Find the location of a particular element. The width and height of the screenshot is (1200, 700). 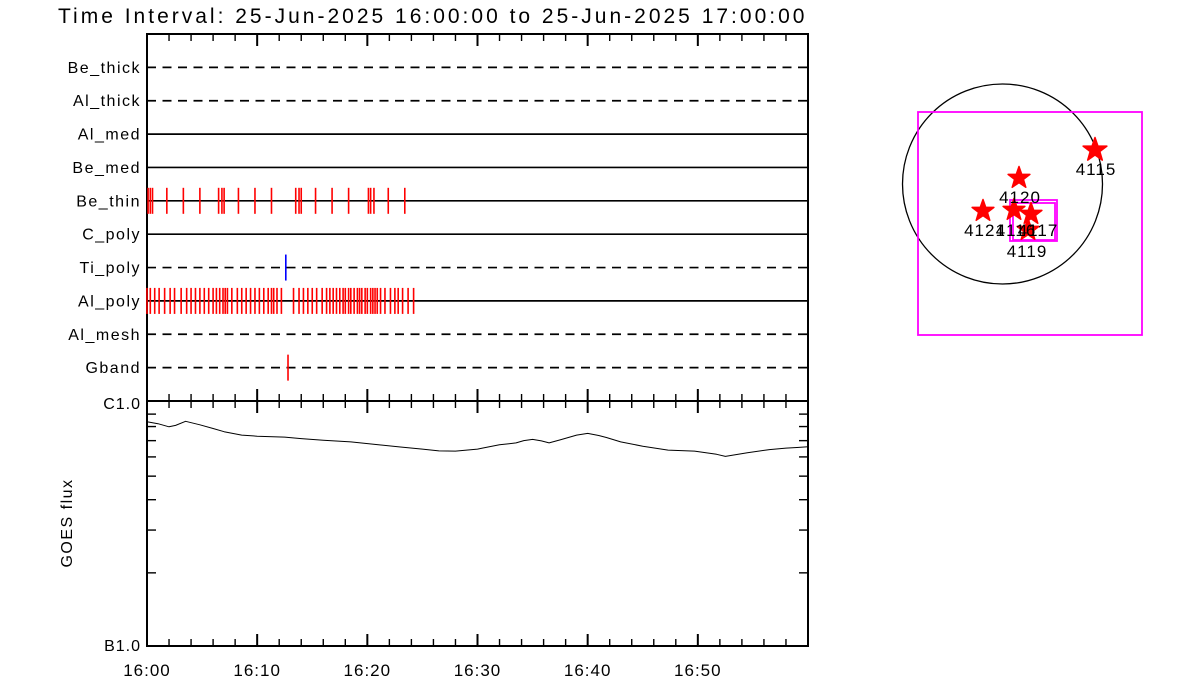

active-region-label-4117: 4117 is located at coordinates (1038, 230).